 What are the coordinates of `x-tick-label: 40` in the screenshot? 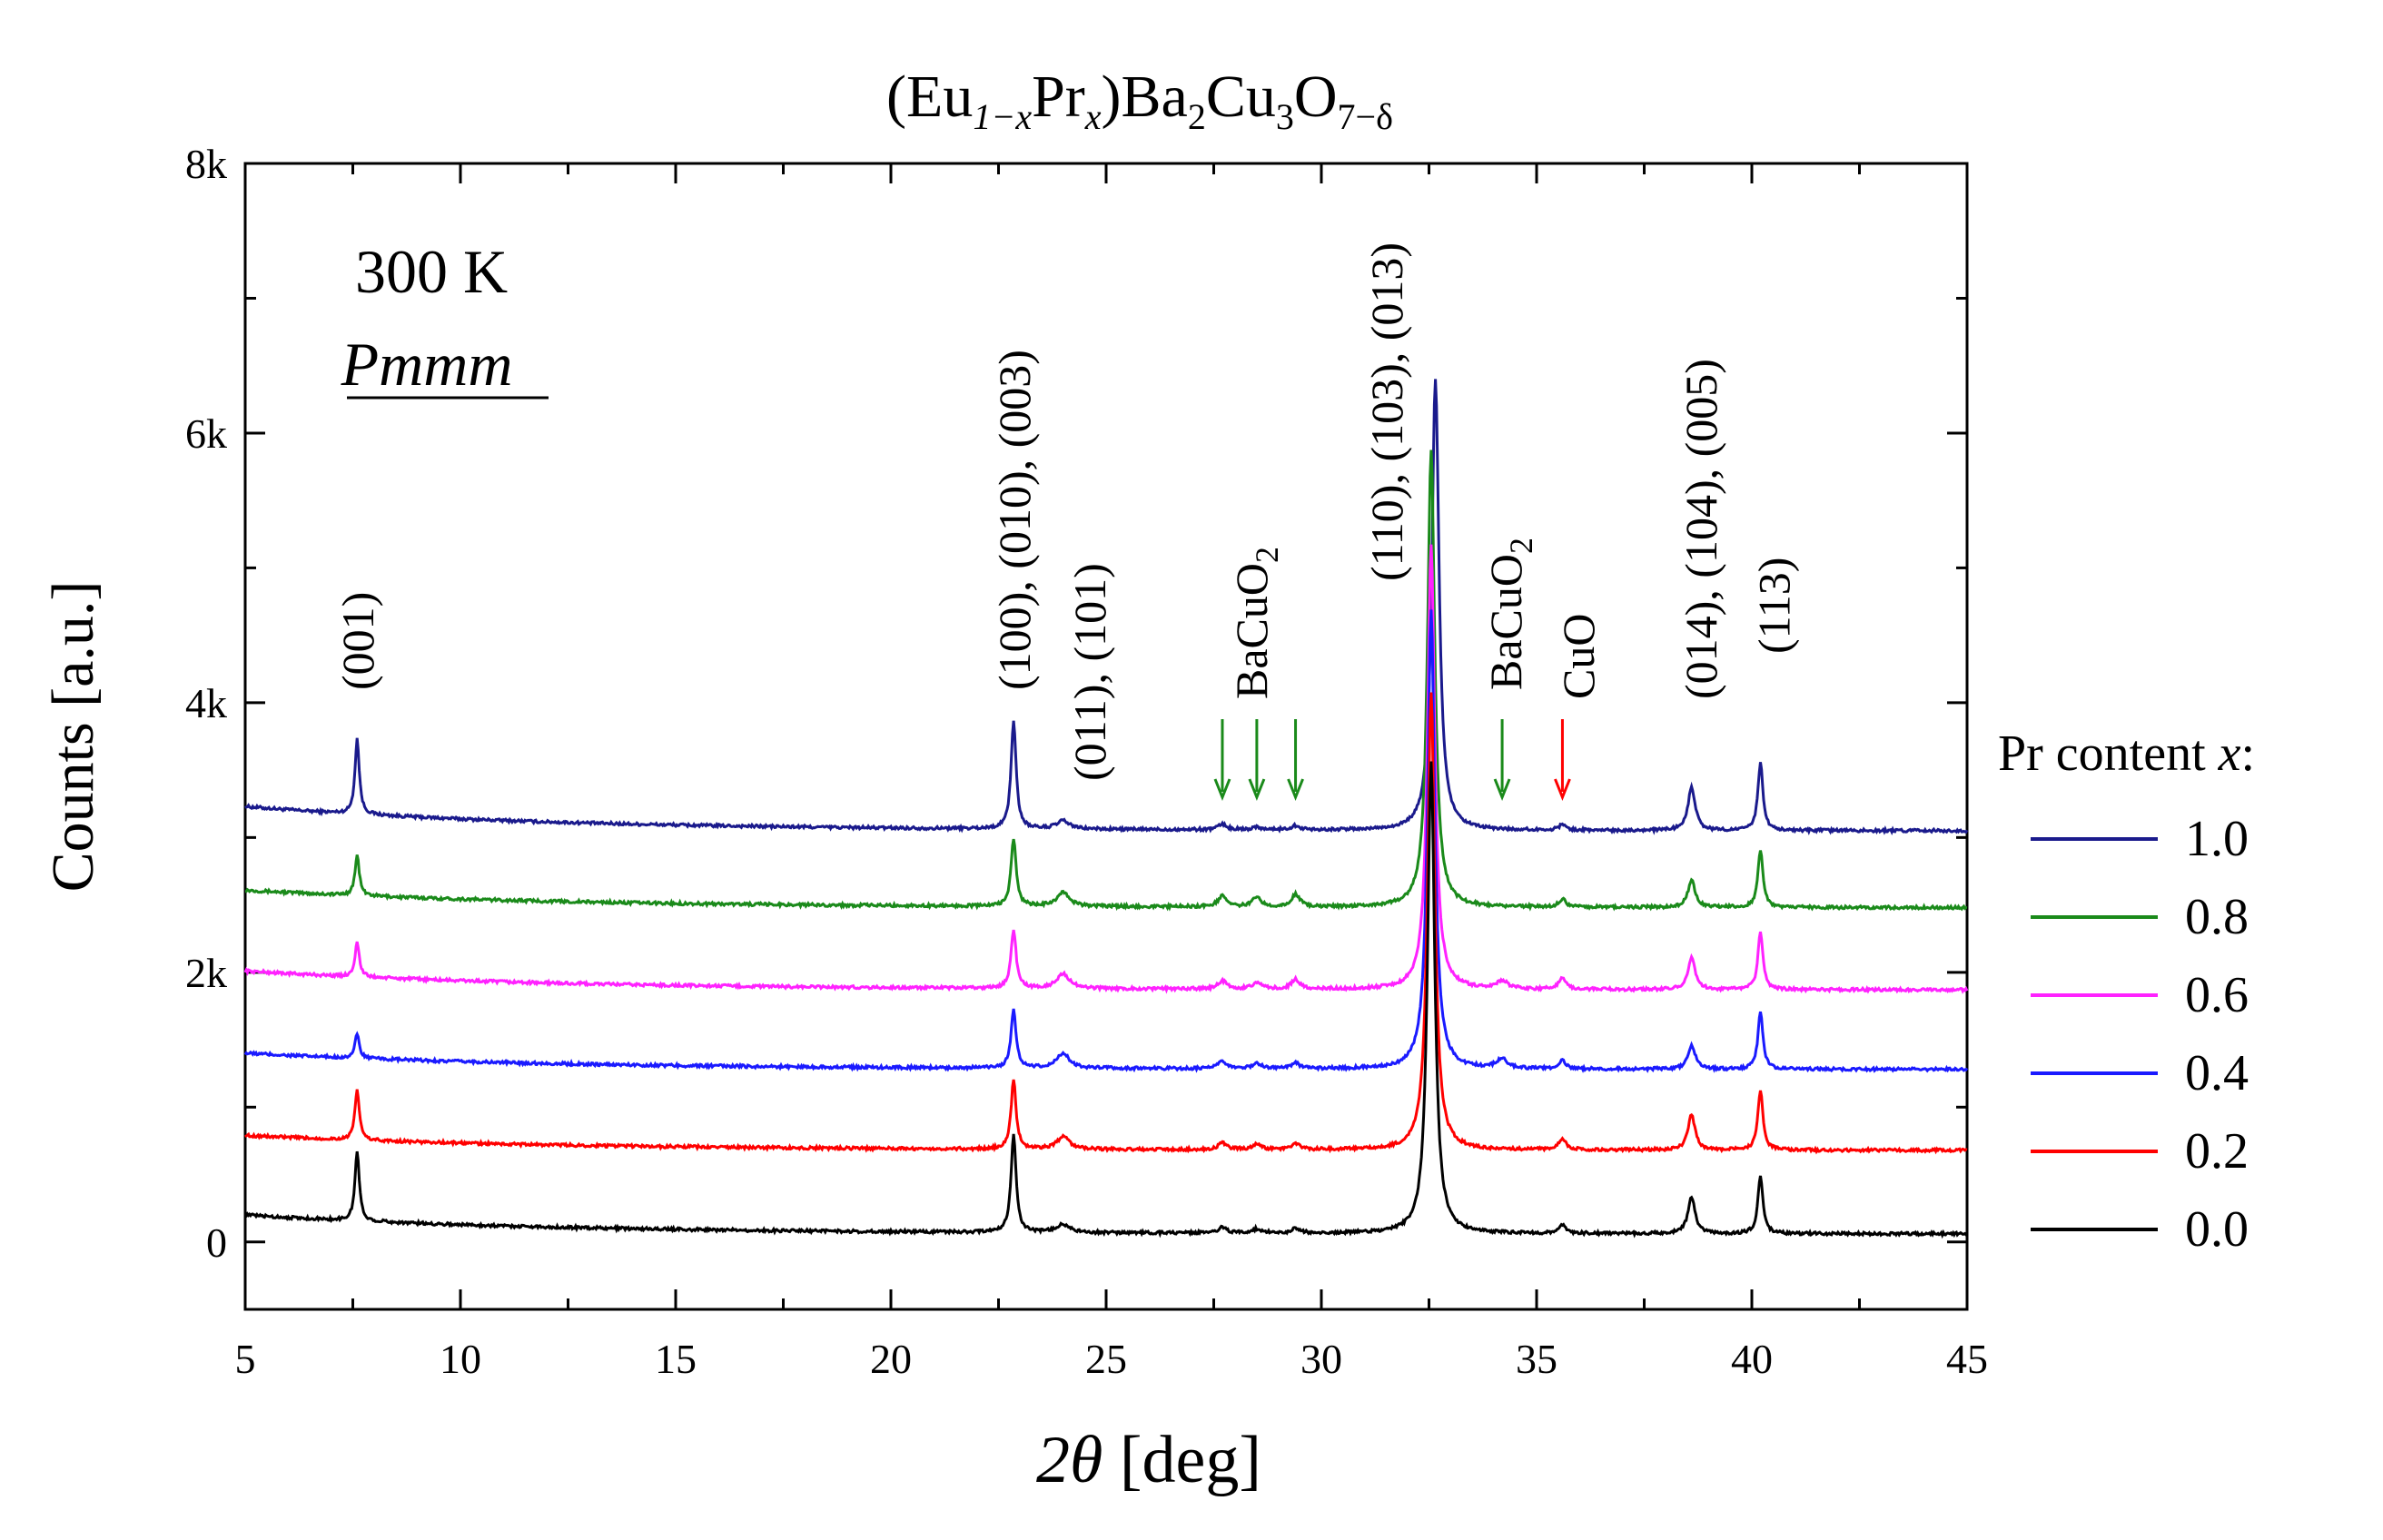 It's located at (1752, 1359).